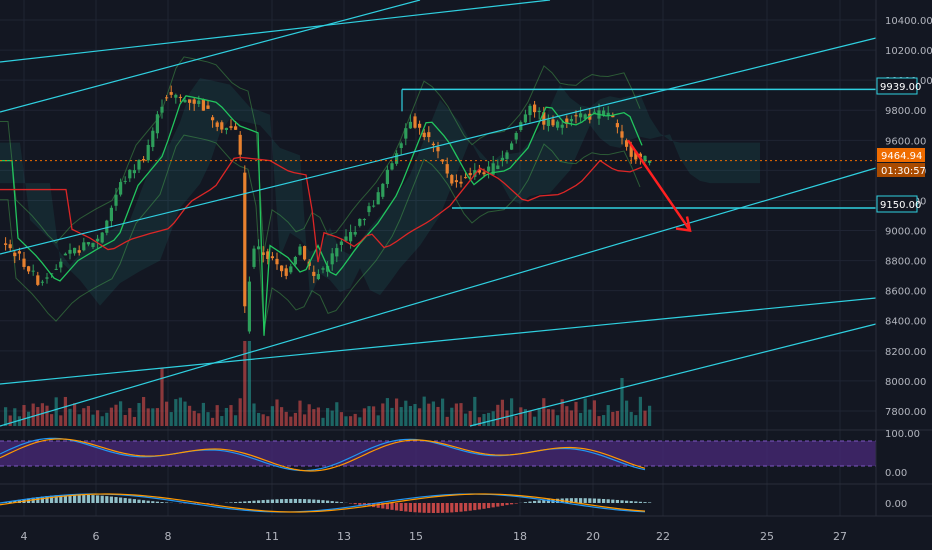 The image size is (932, 550). What do you see at coordinates (905, 352) in the screenshot?
I see `price-tick-label: 8200.00` at bounding box center [905, 352].